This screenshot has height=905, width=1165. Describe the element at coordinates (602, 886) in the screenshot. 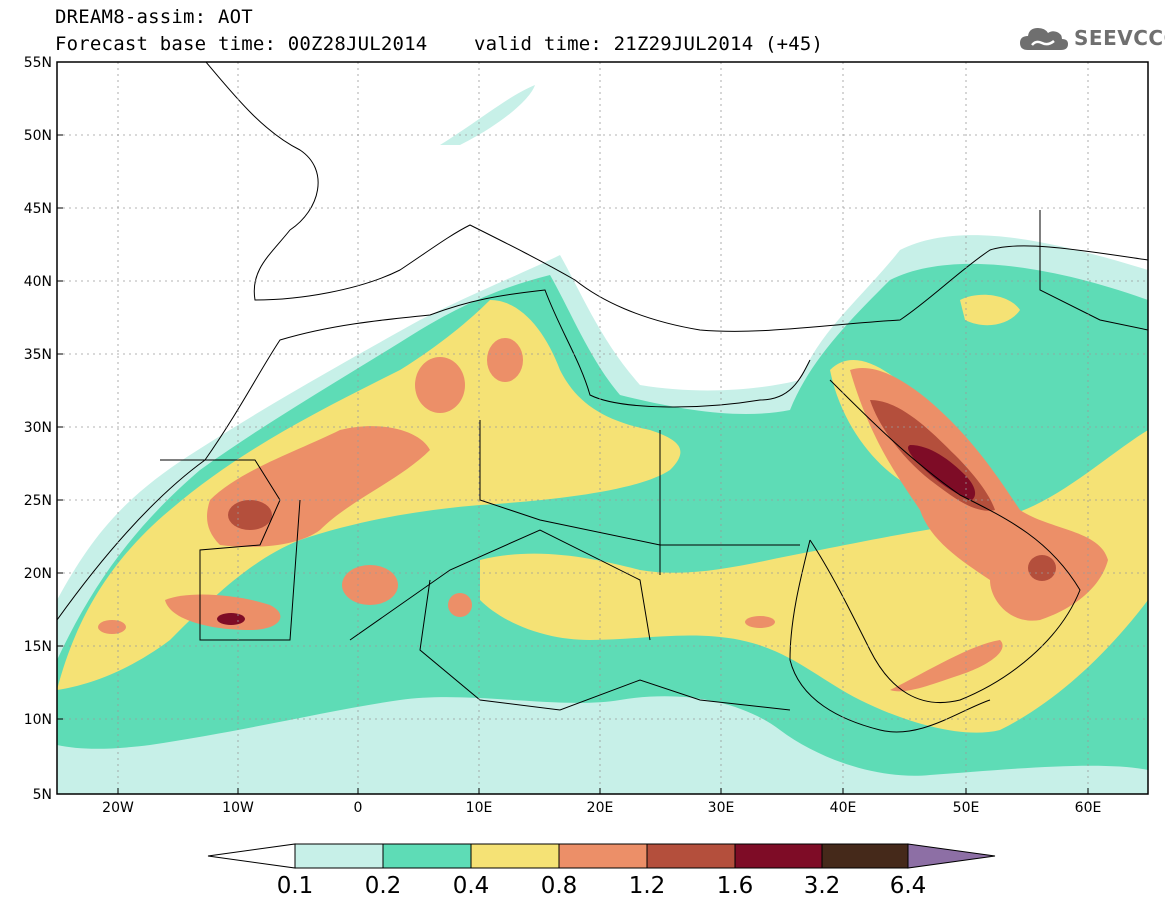

I see `colorbar-labels: 0.1 0.2 0.4 0.8 1.2 1.6 3.2 6.4` at that location.